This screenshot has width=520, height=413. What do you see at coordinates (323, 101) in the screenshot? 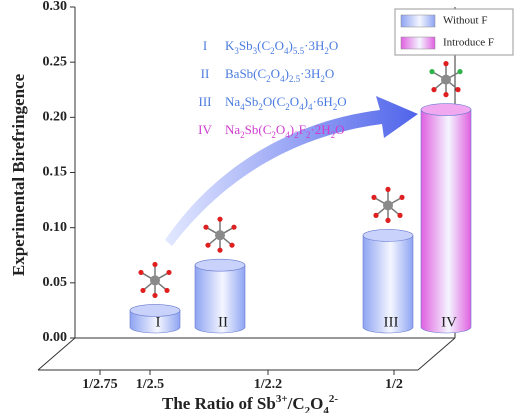
I see `formula-part: ·6H` at bounding box center [323, 101].